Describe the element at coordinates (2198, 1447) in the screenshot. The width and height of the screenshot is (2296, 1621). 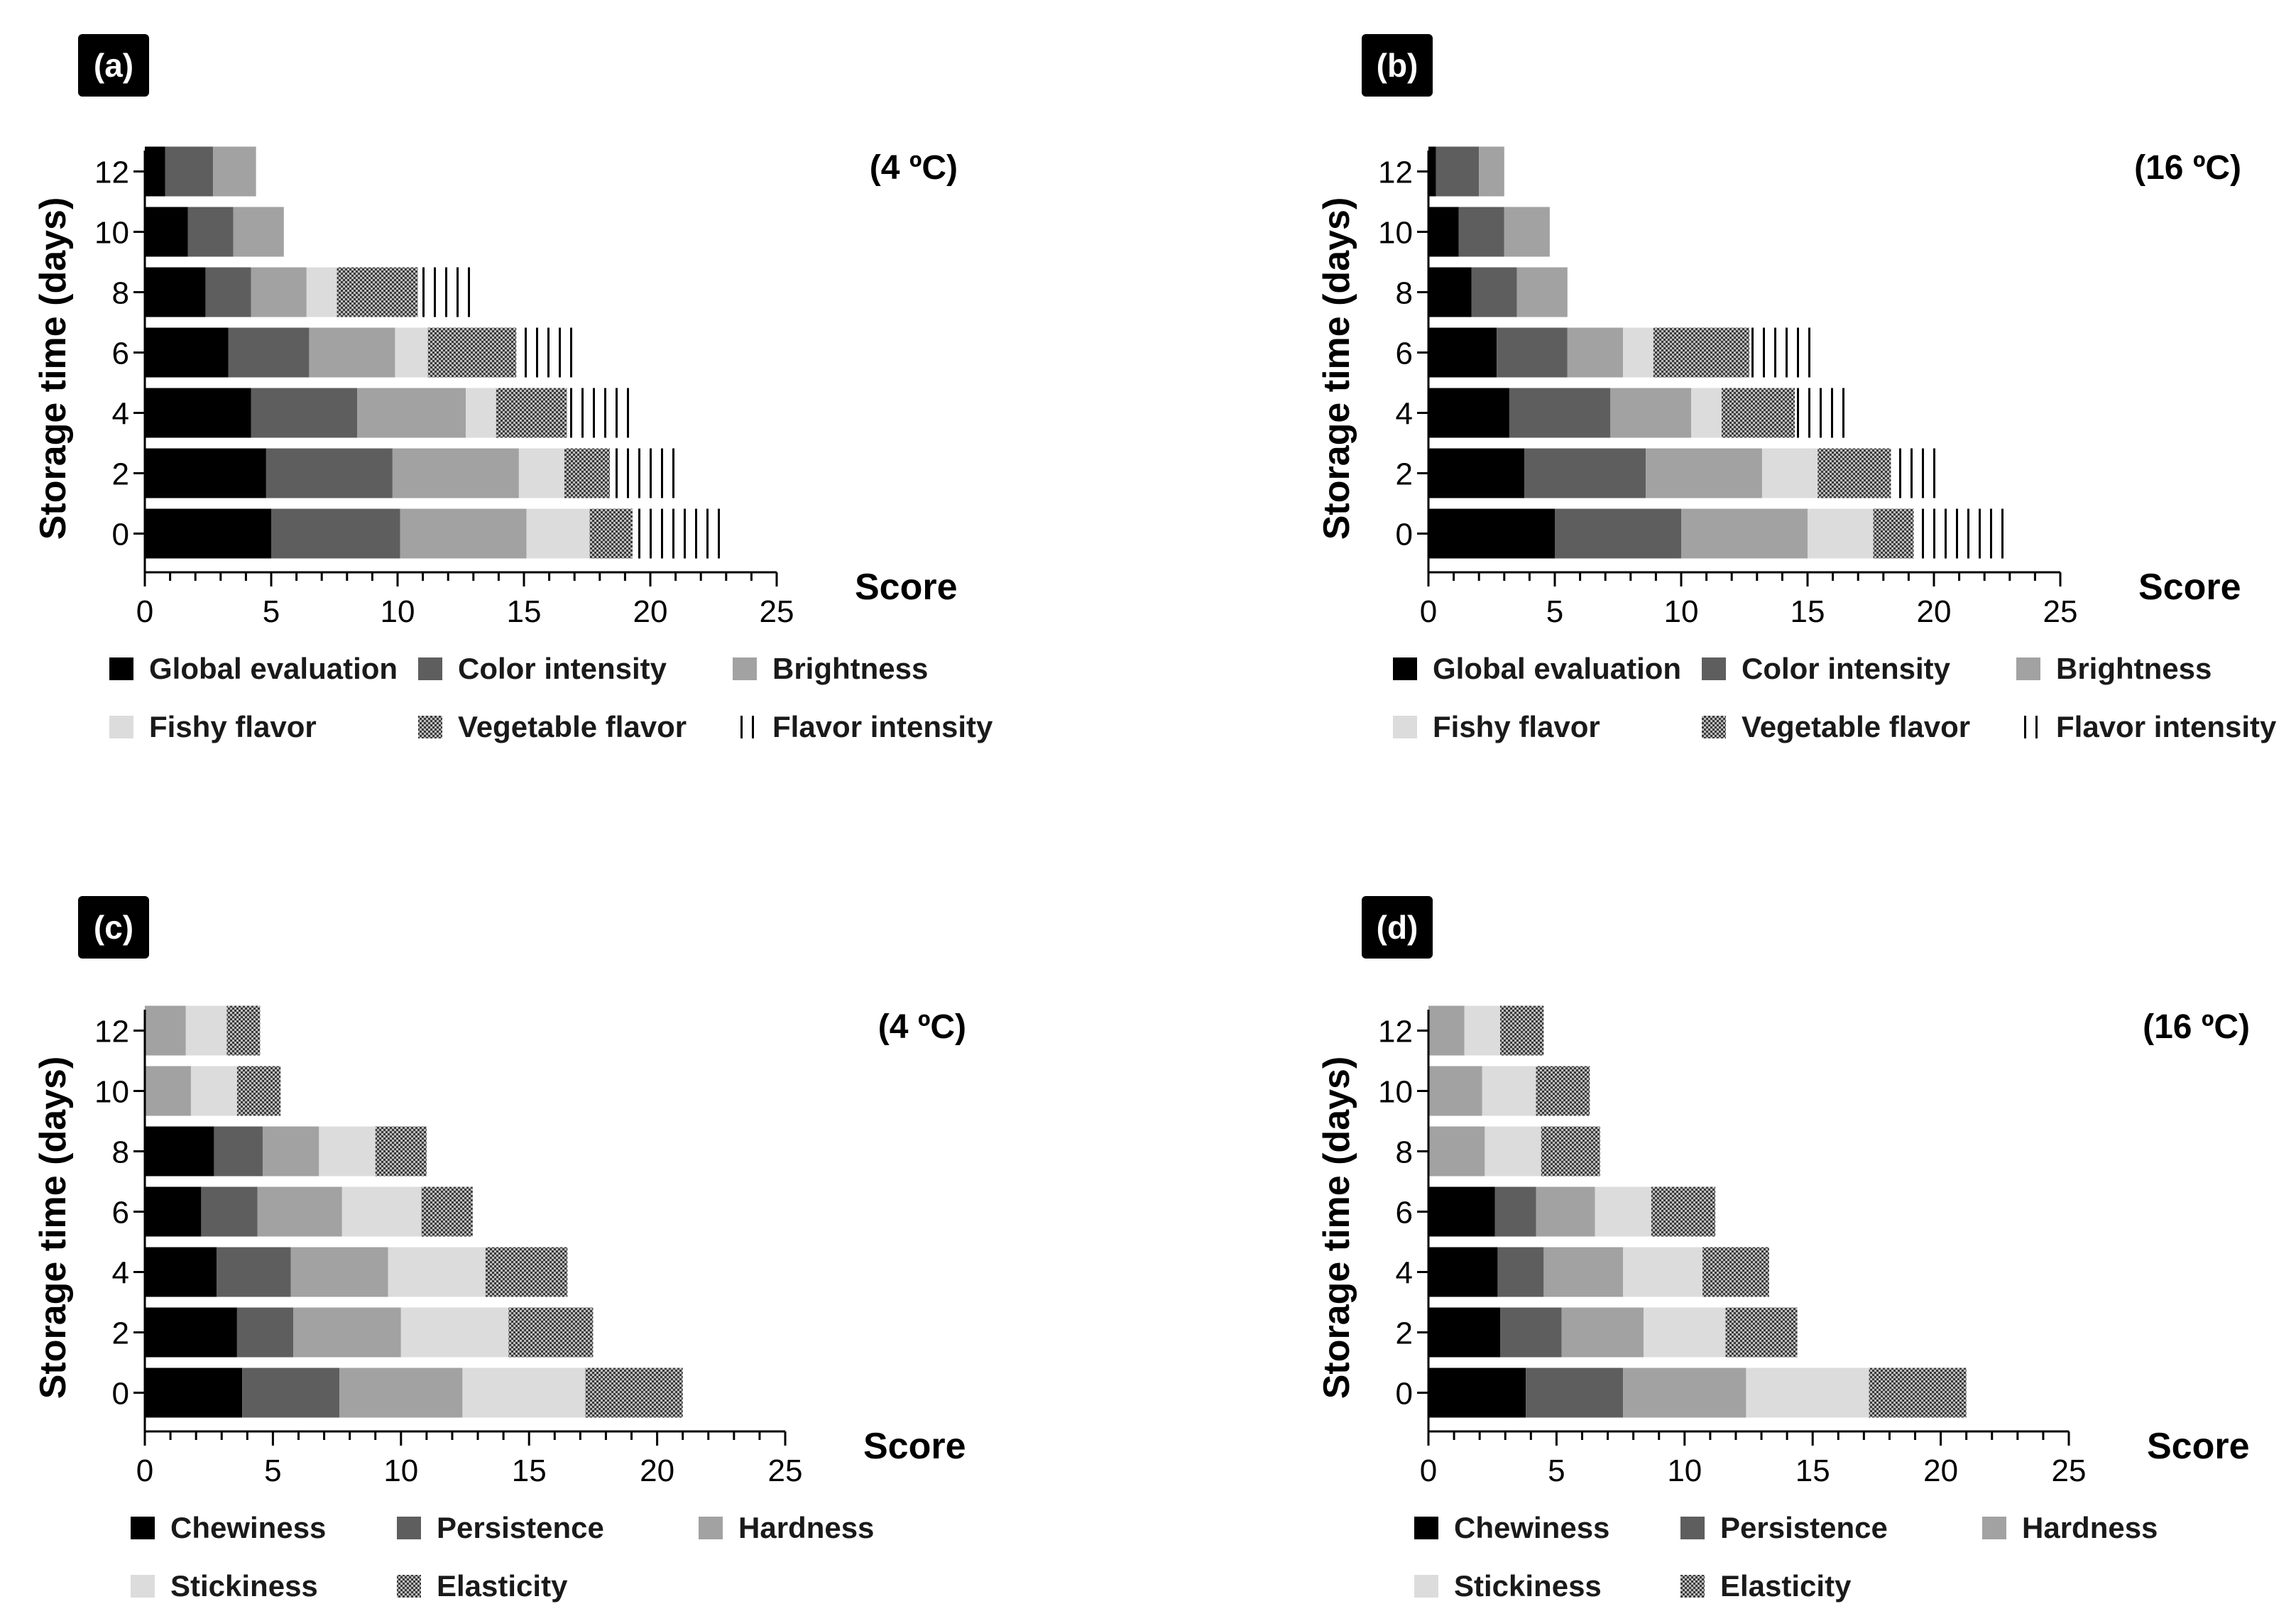
I see `x-axis-label: Score` at that location.